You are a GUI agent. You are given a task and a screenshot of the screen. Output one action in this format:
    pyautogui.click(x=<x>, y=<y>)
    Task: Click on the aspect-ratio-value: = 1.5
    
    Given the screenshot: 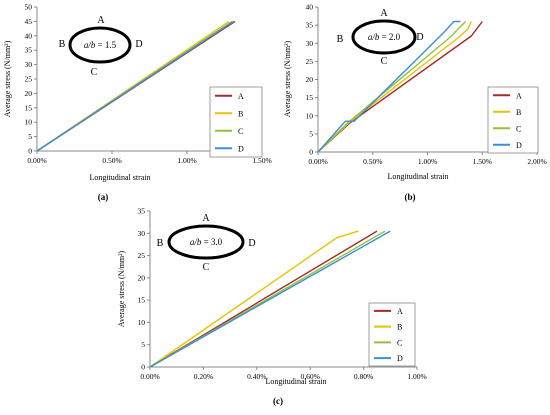 What is the action you would take?
    pyautogui.click(x=105, y=45)
    